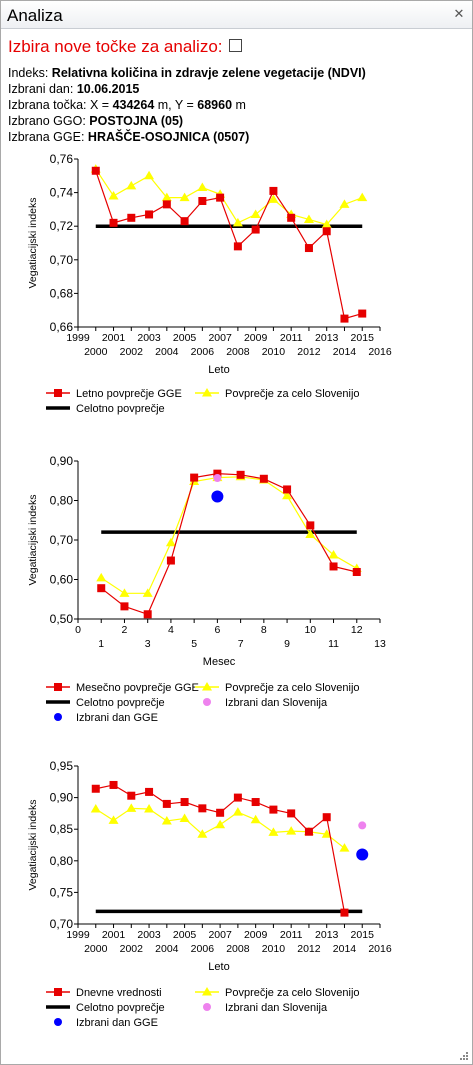  Describe the element at coordinates (62, 892) in the screenshot. I see `y-tick-label: 0,75` at that location.